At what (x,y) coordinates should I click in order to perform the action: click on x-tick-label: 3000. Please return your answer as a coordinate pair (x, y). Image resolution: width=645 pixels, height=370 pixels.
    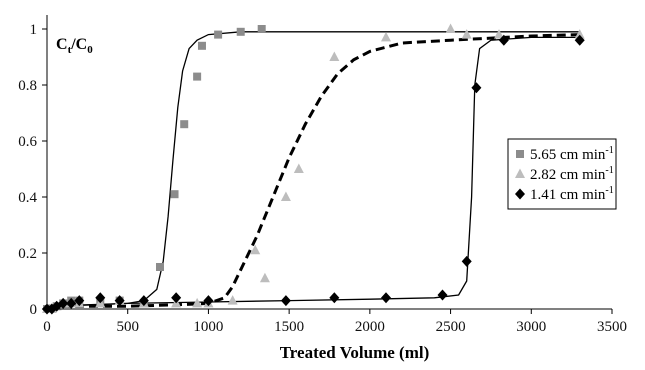
    Looking at the image, I should click on (531, 327).